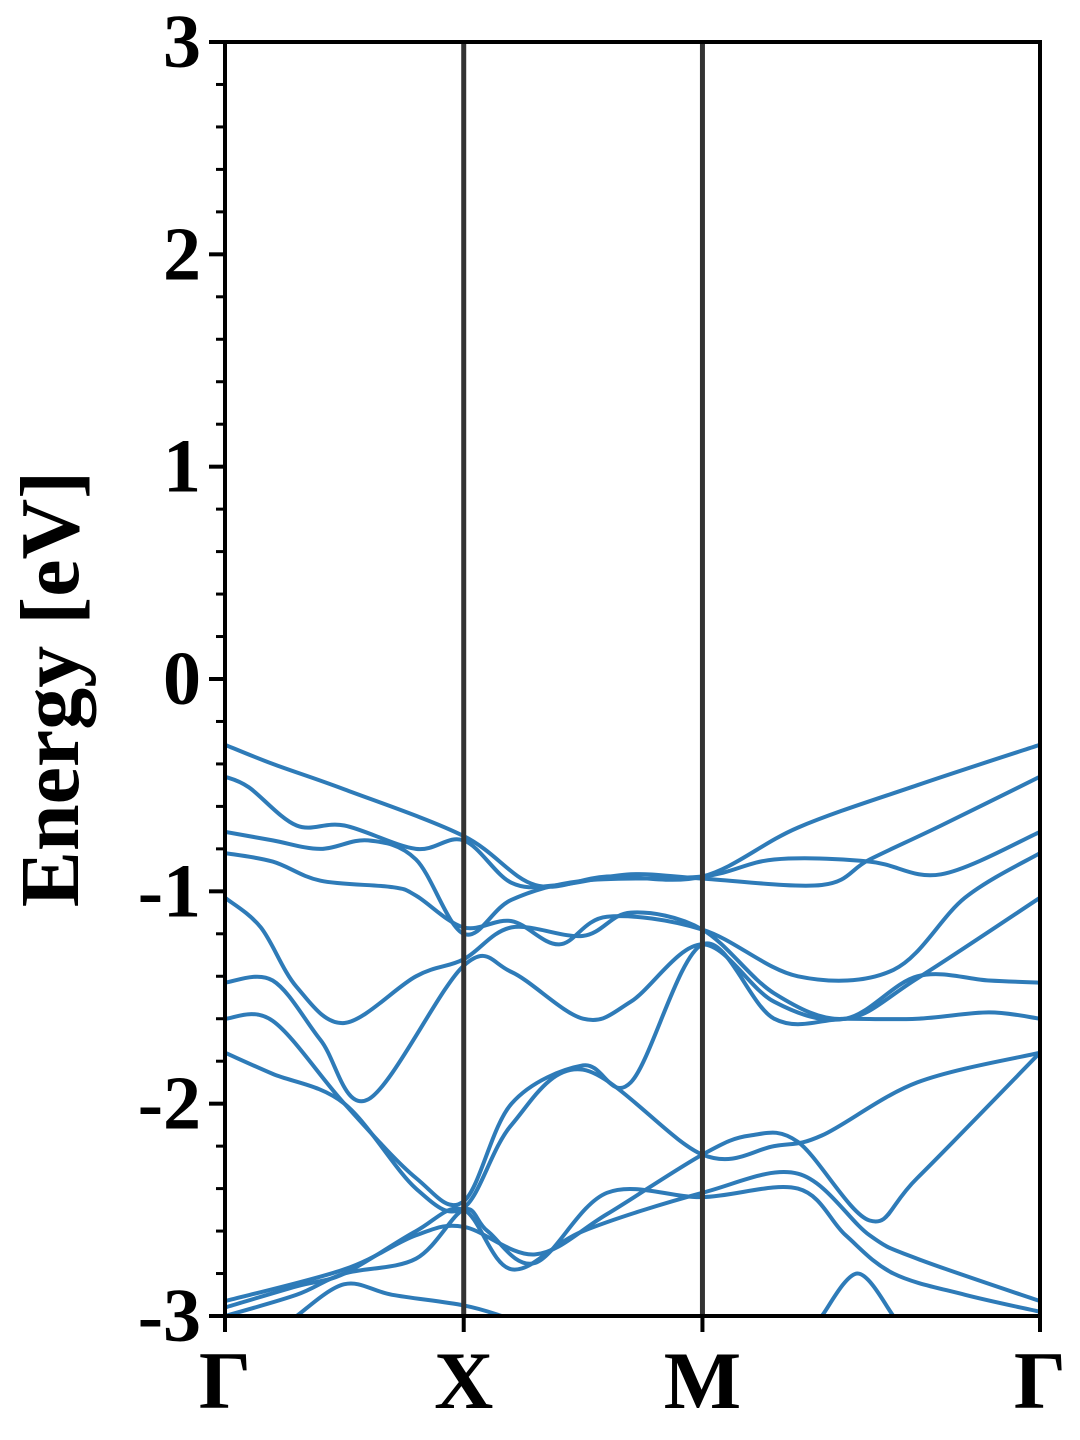  Describe the element at coordinates (182, 254) in the screenshot. I see `y-tick-label: 2` at that location.